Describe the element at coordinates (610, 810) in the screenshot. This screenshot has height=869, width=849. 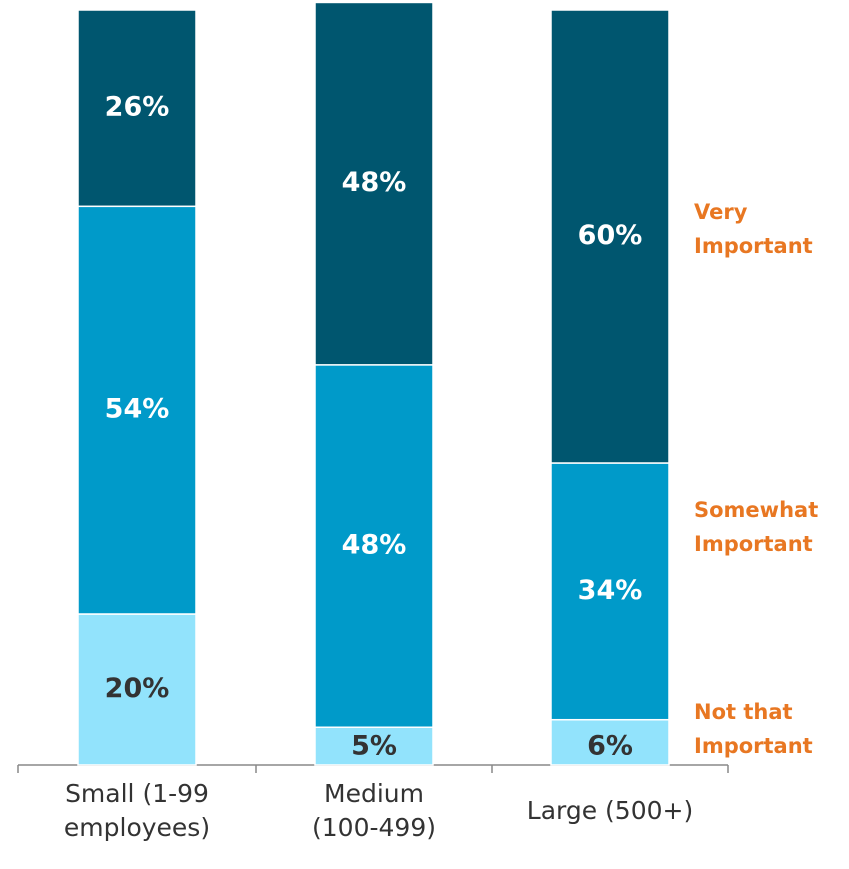
I see `x-tick-label: Large (500+)` at that location.